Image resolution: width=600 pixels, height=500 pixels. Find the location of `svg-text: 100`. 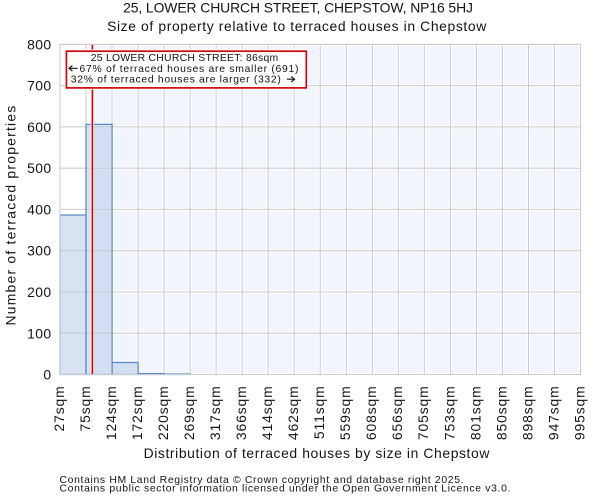

svg-text: 100 is located at coordinates (39, 333).